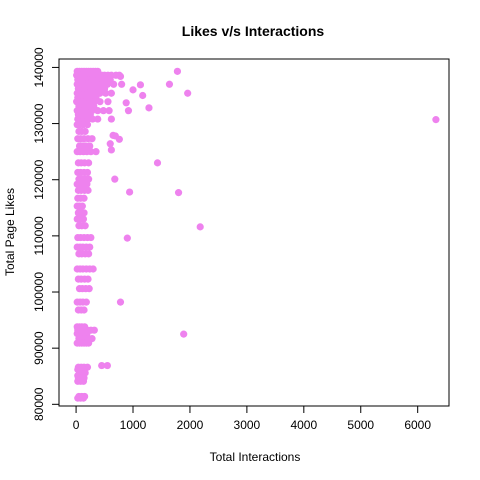 This screenshot has height=480, width=480. What do you see at coordinates (76, 425) in the screenshot?
I see `x-tick-label: 0` at bounding box center [76, 425].